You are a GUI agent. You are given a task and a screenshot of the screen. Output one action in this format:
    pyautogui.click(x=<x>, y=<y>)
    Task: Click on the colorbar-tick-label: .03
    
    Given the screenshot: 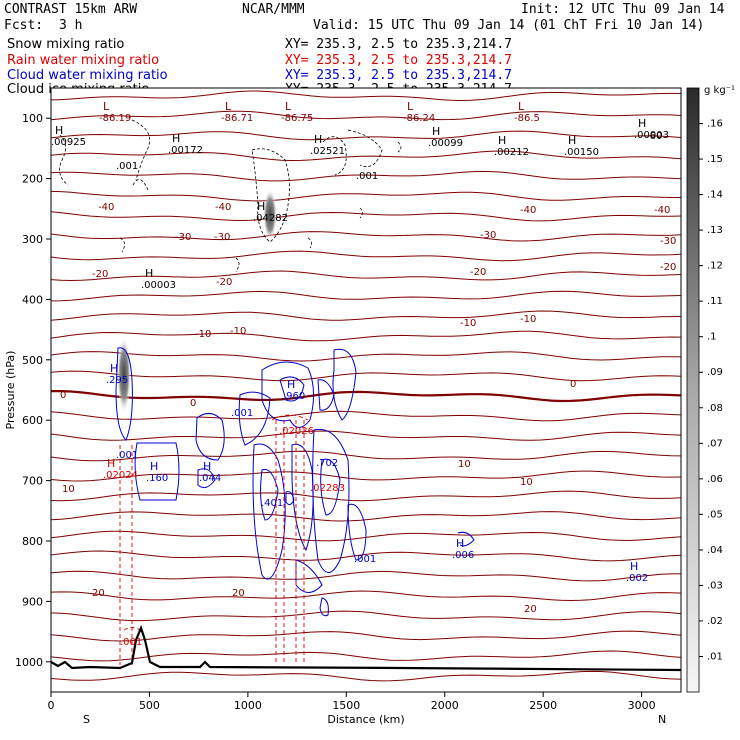 What is the action you would take?
    pyautogui.click(x=715, y=585)
    